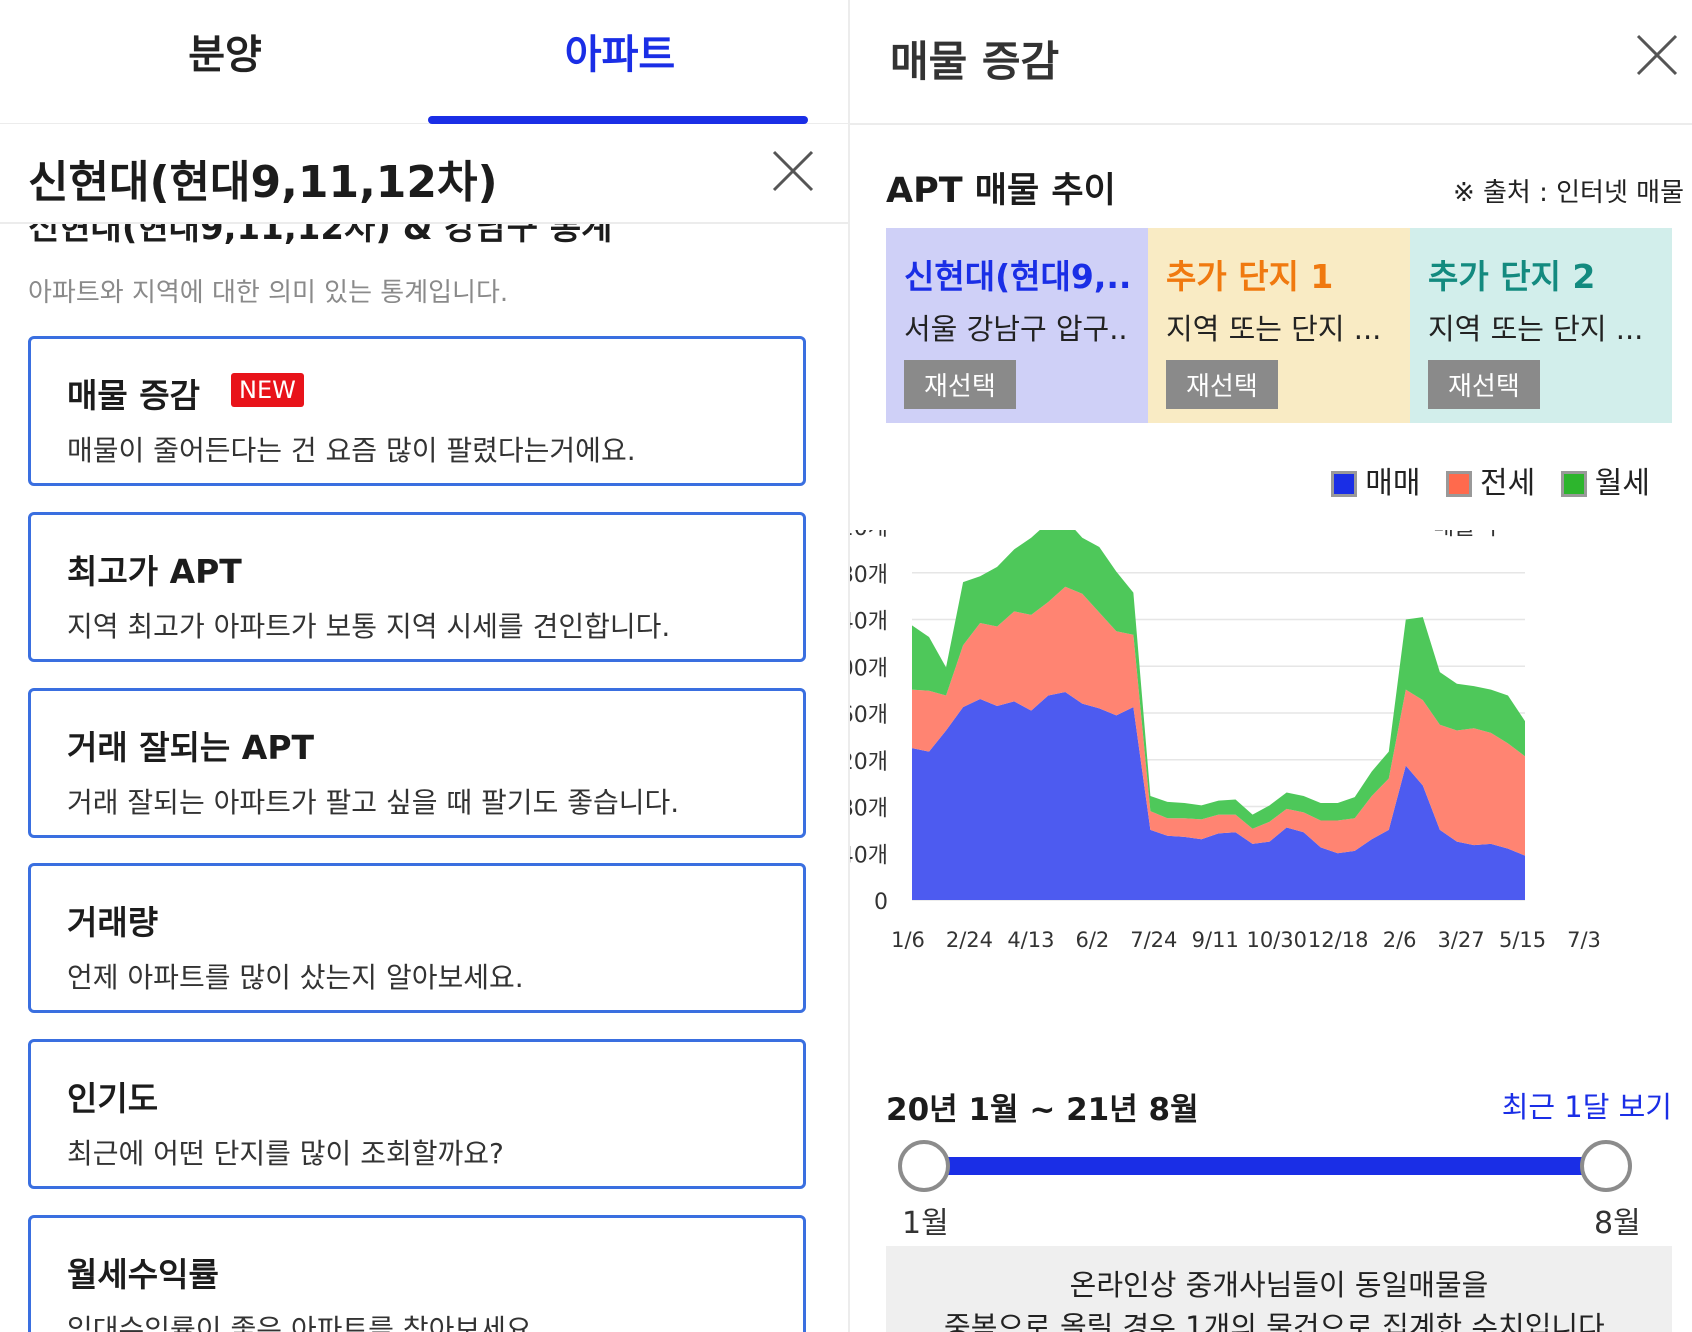  I want to click on x-tick-label: 6/2, so click(1092, 940).